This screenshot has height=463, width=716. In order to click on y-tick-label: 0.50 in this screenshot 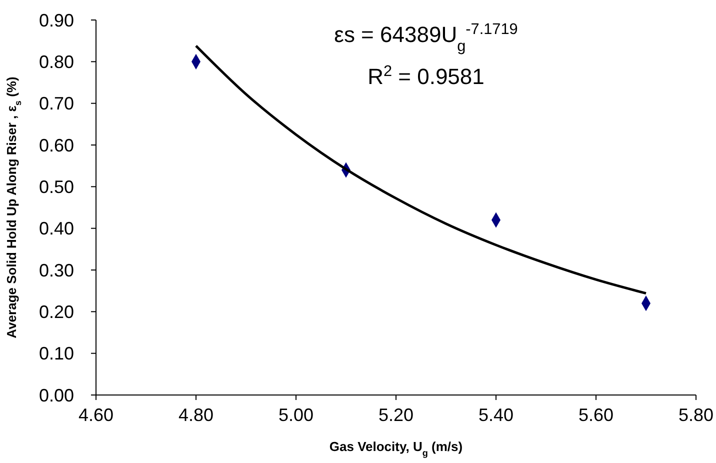, I will do `click(56, 186)`.